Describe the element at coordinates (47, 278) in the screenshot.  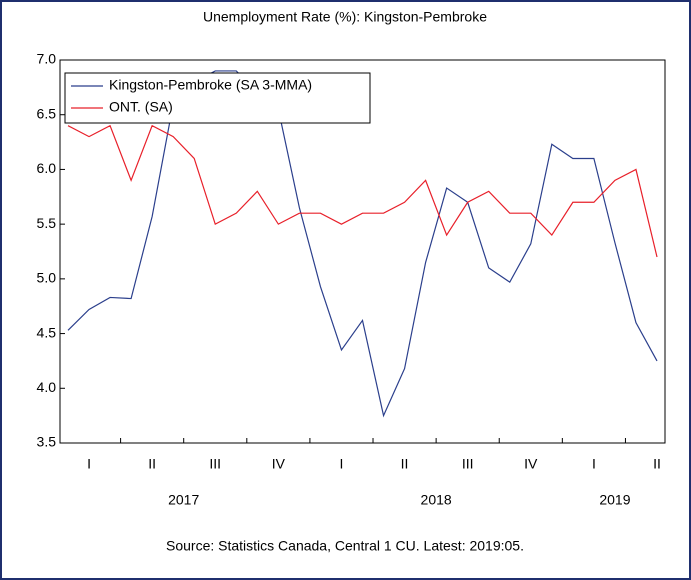
I see `y-tick-label: 5.0` at that location.